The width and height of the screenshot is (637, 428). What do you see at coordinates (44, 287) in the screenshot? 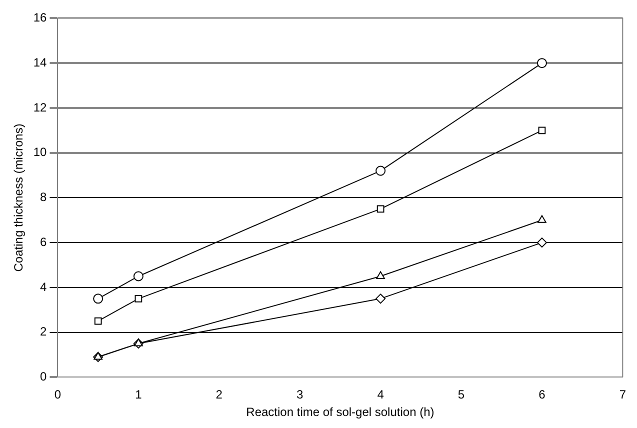
I see `y-tick-label: 4` at bounding box center [44, 287].